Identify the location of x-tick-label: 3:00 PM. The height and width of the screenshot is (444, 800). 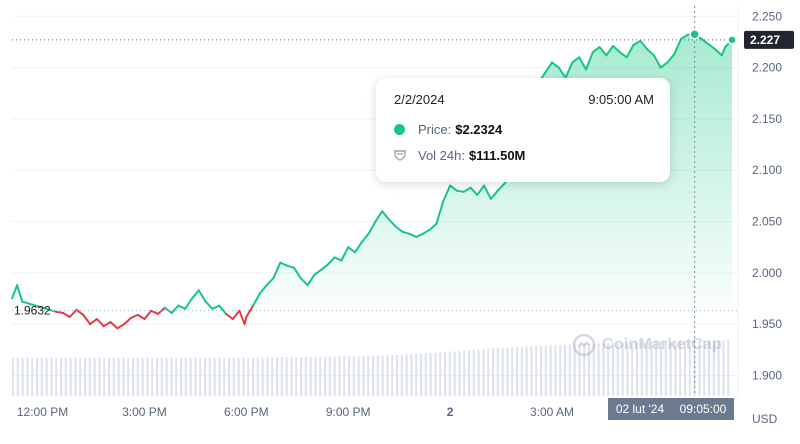
(144, 412).